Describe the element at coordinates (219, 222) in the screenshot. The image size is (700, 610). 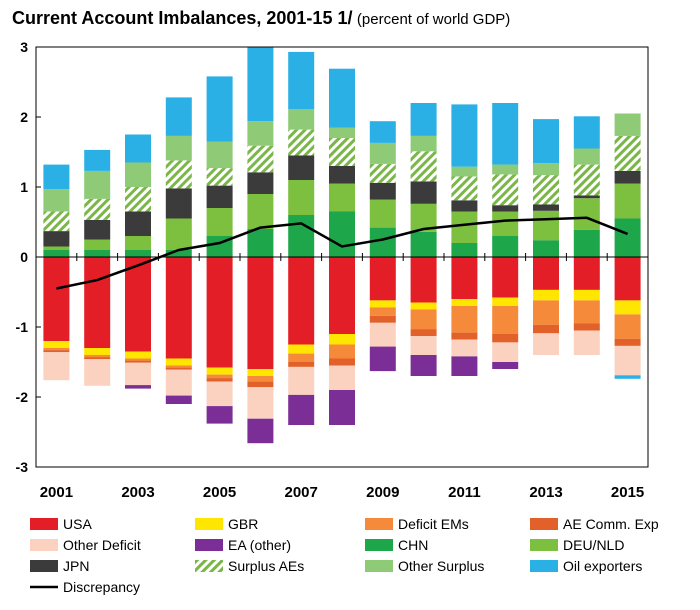
I see `bar-deu-nld-2005` at that location.